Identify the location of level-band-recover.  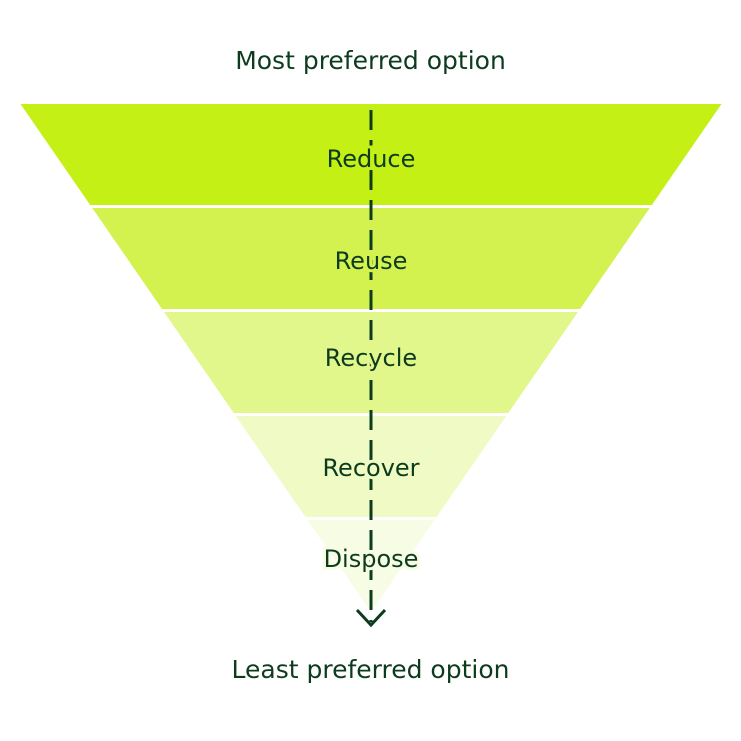
(371, 466).